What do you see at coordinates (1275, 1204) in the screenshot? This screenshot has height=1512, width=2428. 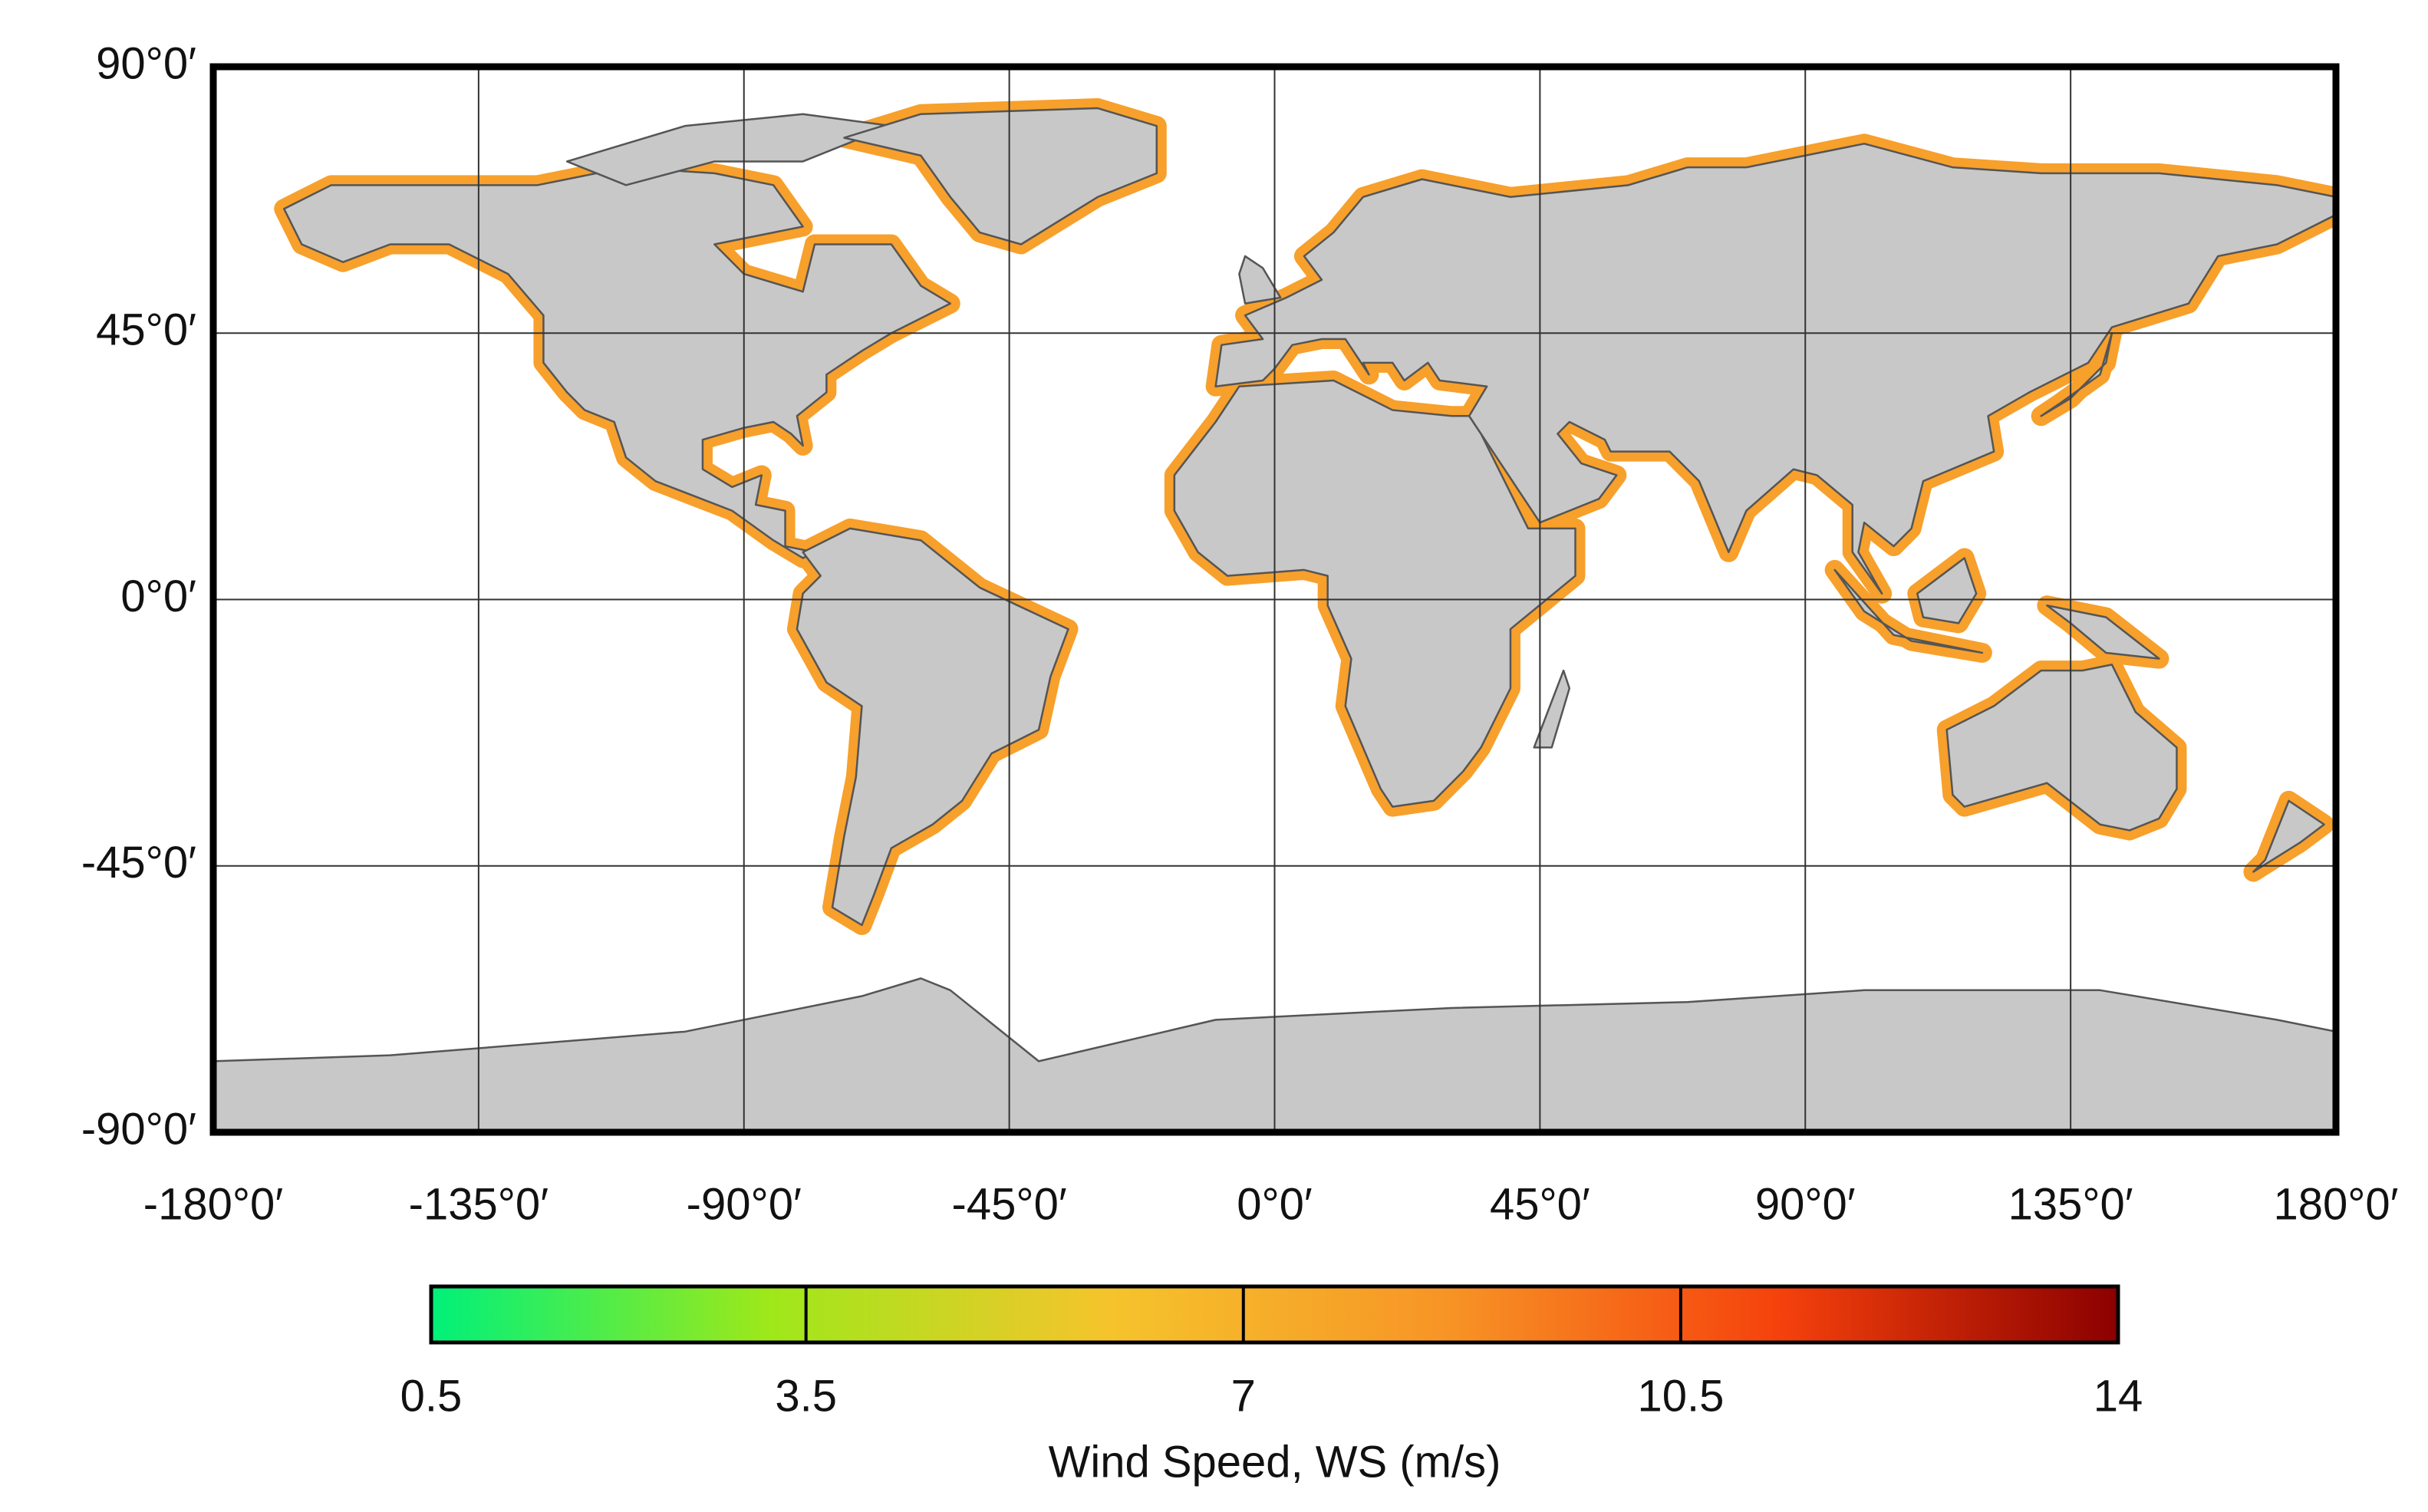 I see `x-tick-label: 0°0′` at bounding box center [1275, 1204].